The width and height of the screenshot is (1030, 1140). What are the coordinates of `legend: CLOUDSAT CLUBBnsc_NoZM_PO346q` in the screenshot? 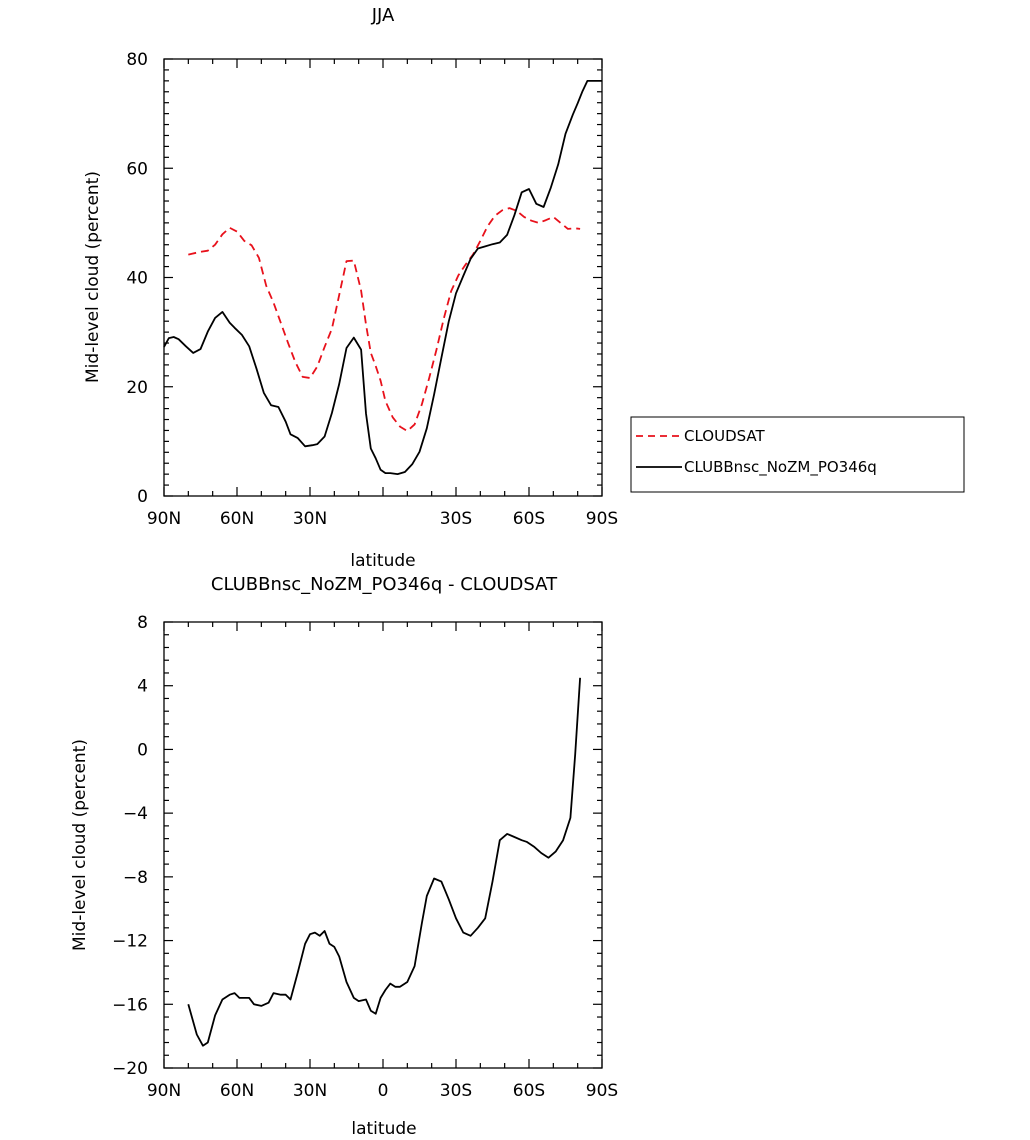 It's located at (797, 454).